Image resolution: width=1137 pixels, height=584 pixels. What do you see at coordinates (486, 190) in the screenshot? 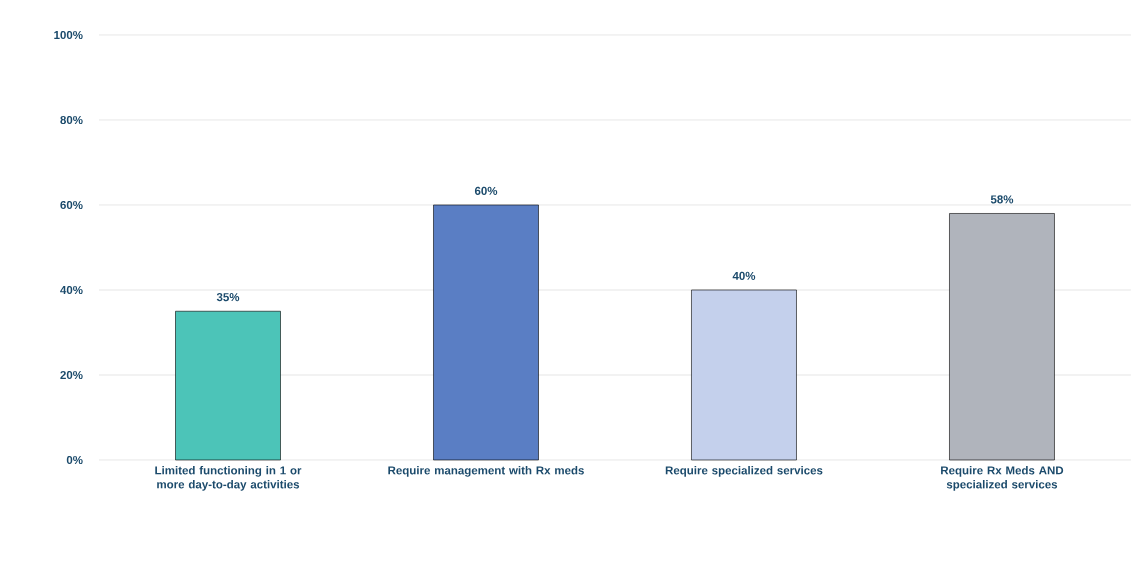
I see `data-label: 60%` at bounding box center [486, 190].